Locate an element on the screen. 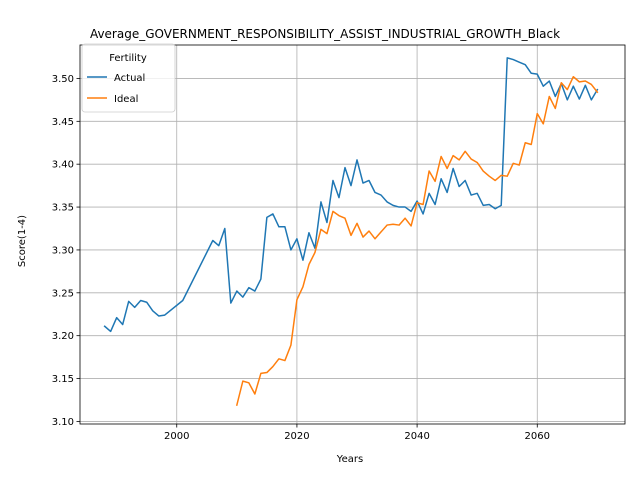 This screenshot has height=480, width=640. x-tick-label: 2000 is located at coordinates (176, 436).